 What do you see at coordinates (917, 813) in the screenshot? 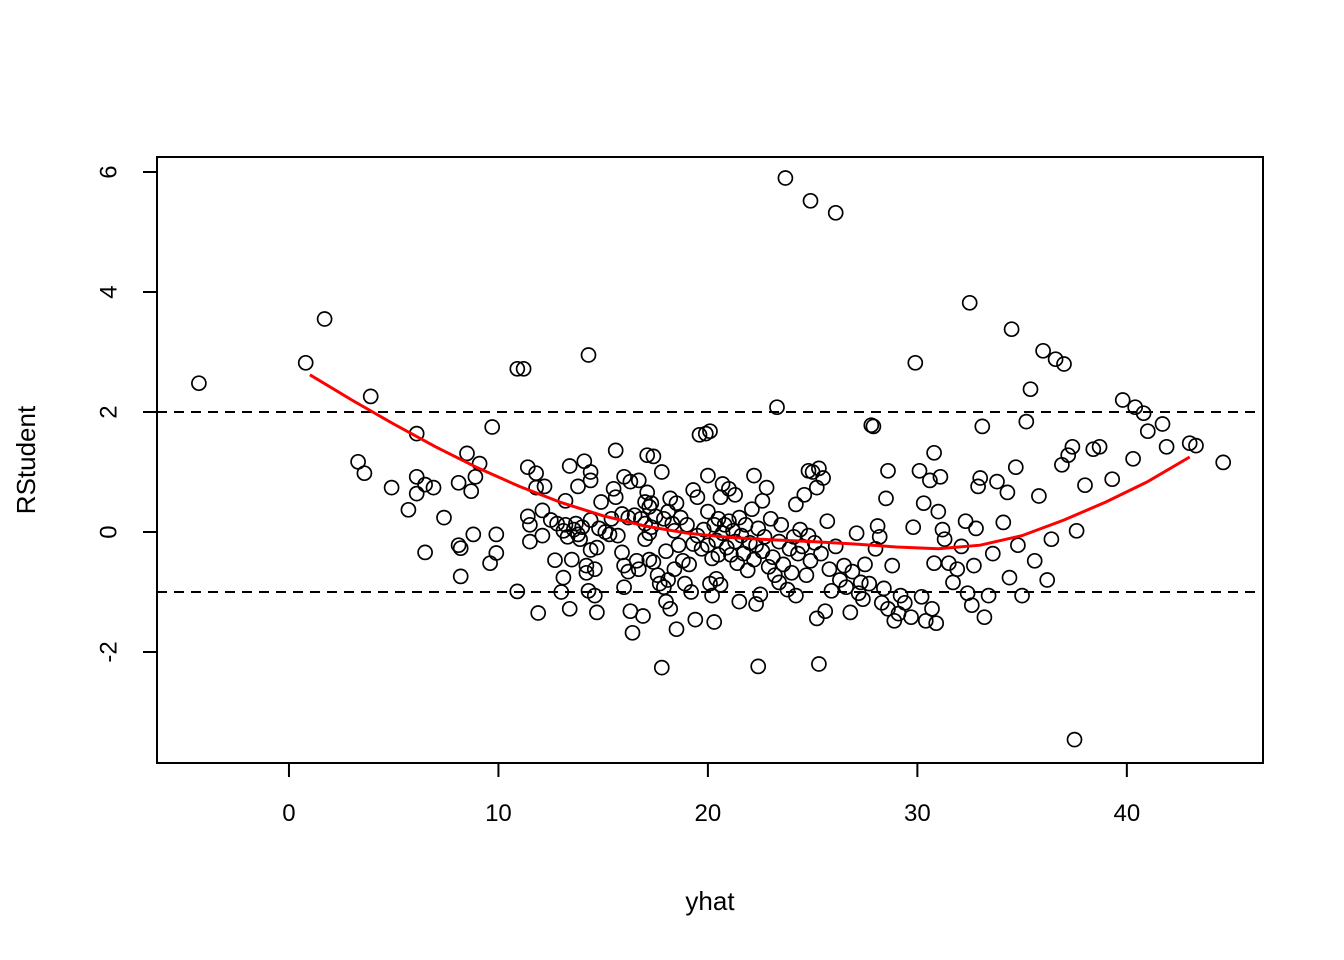
I see `x-tick-label: 30` at bounding box center [917, 813].